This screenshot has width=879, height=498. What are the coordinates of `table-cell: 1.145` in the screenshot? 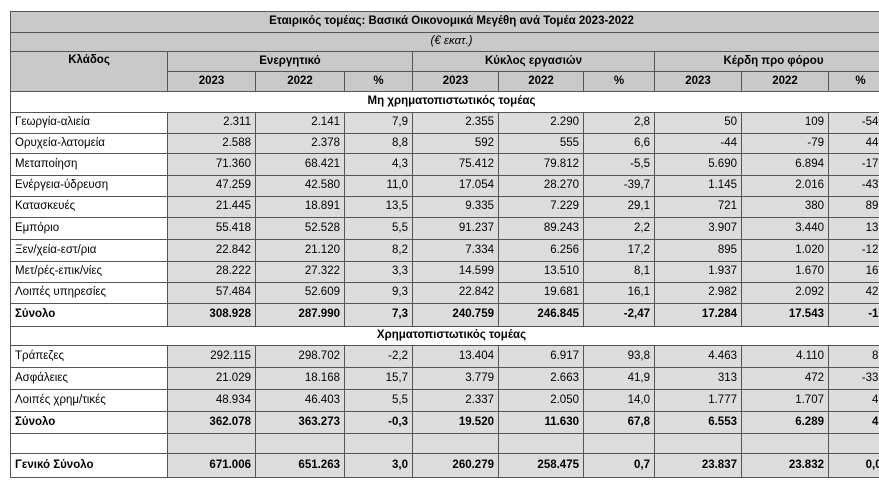 It's located at (698, 186).